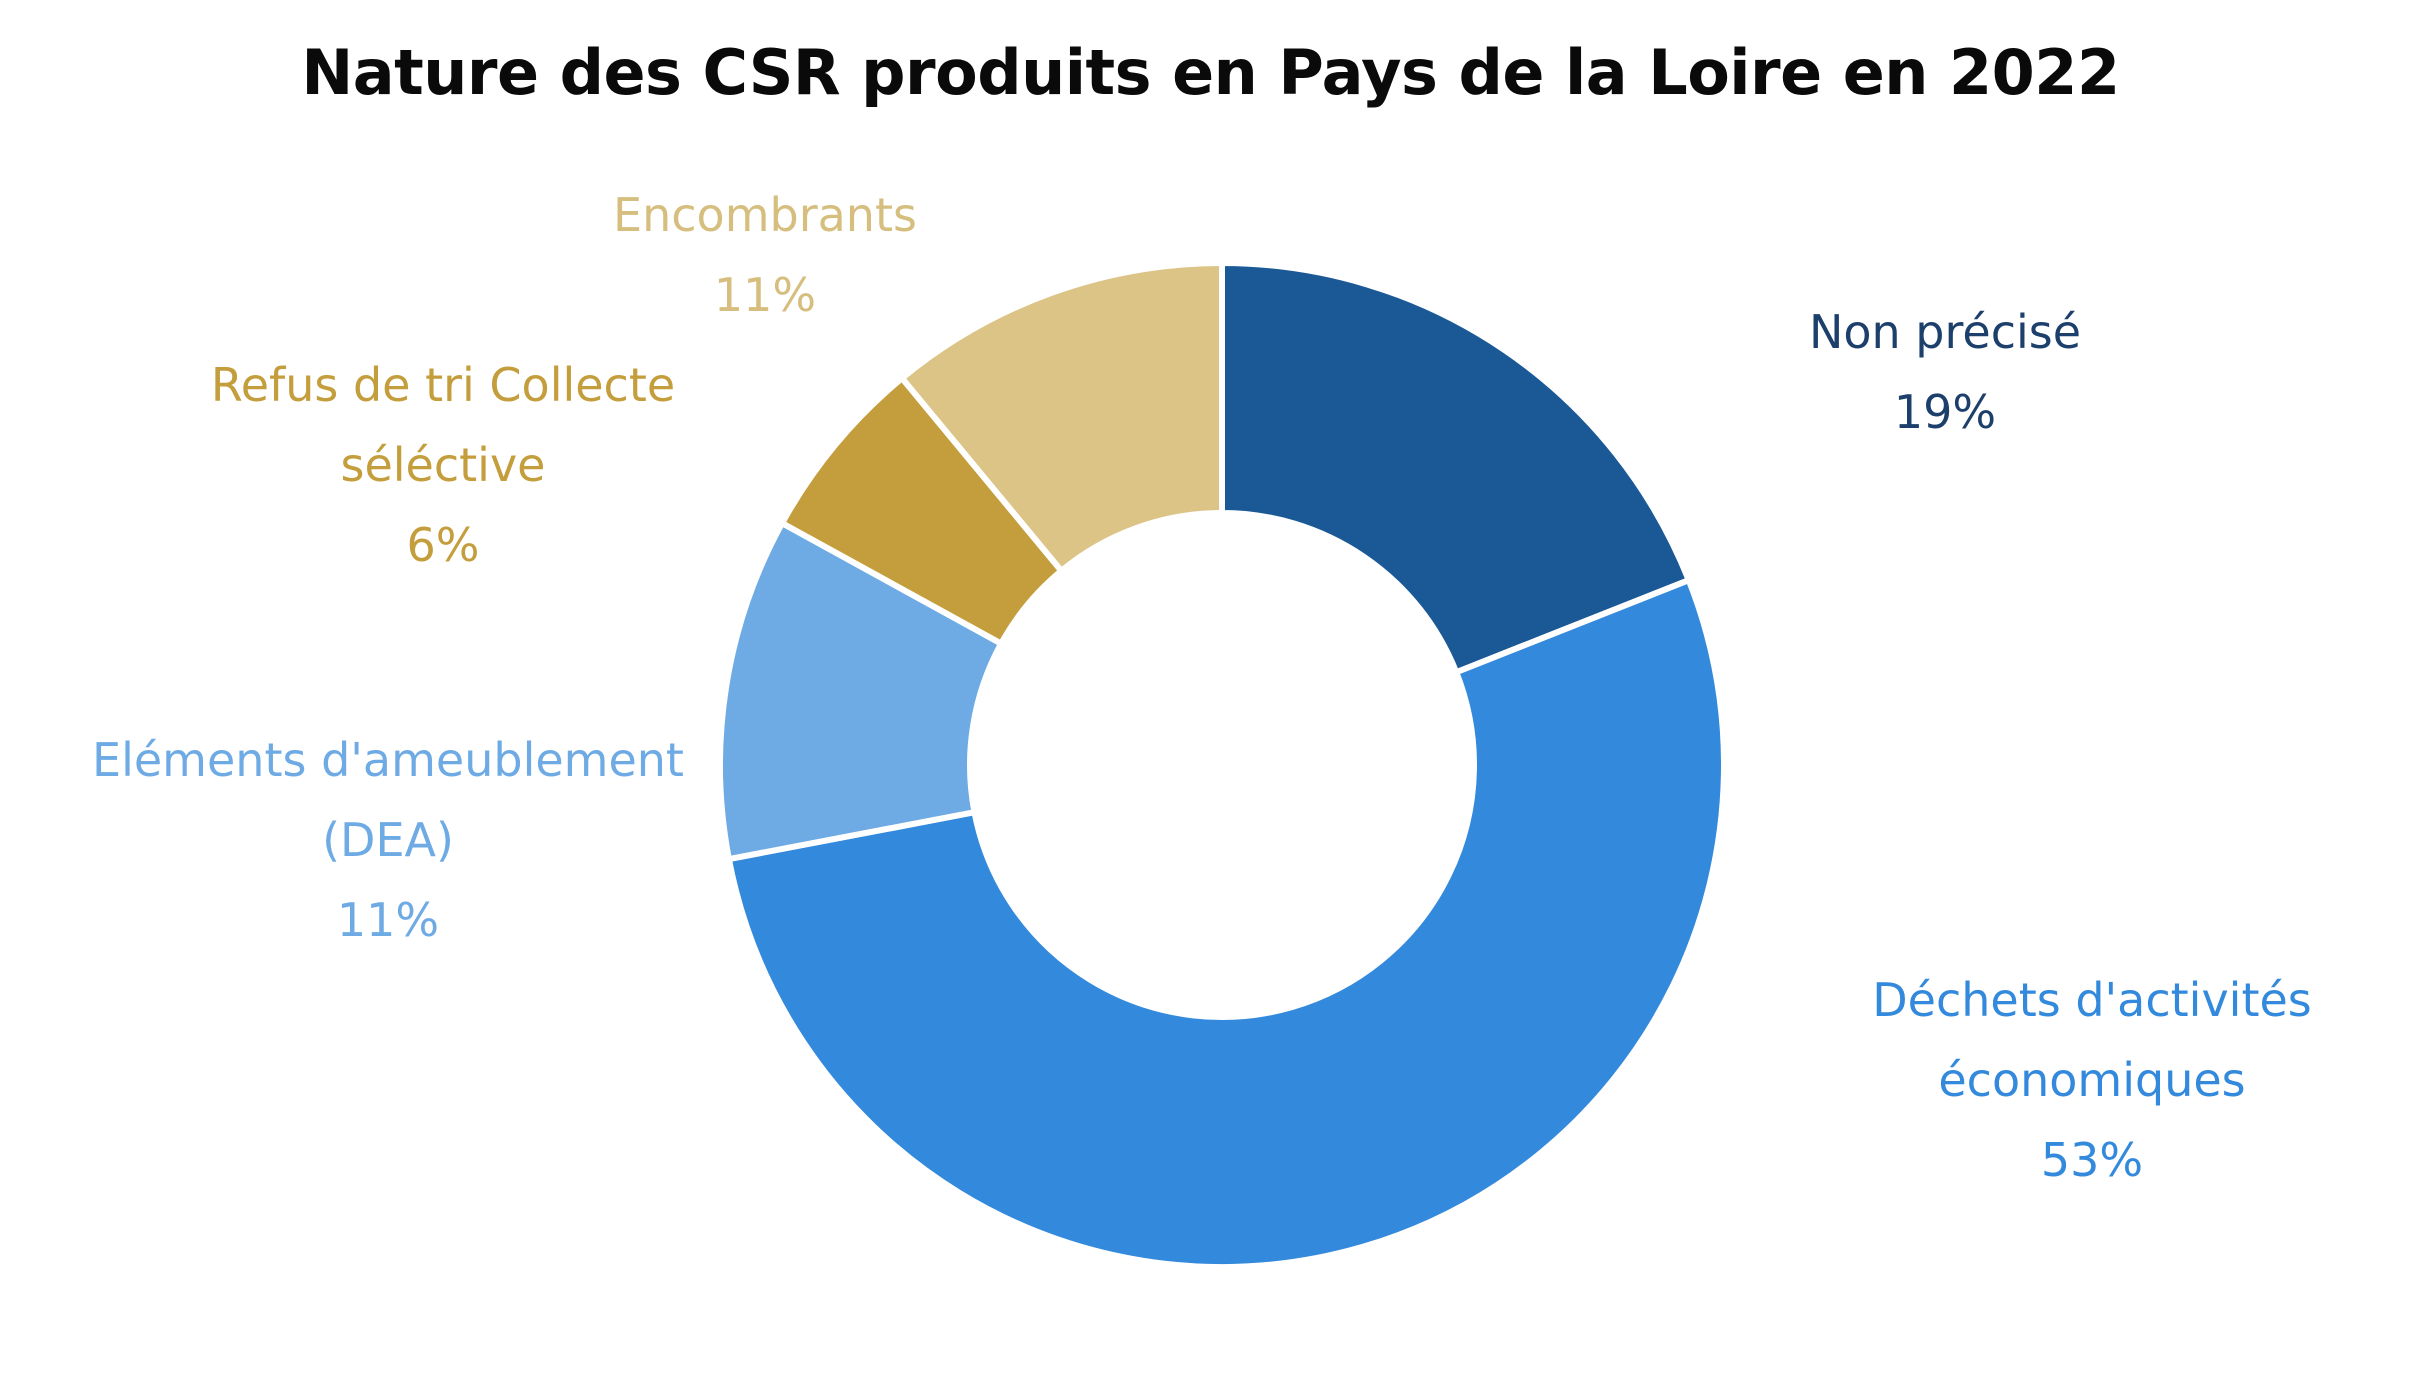  What do you see at coordinates (1062, 417) in the screenshot?
I see `slice-encombrants` at bounding box center [1062, 417].